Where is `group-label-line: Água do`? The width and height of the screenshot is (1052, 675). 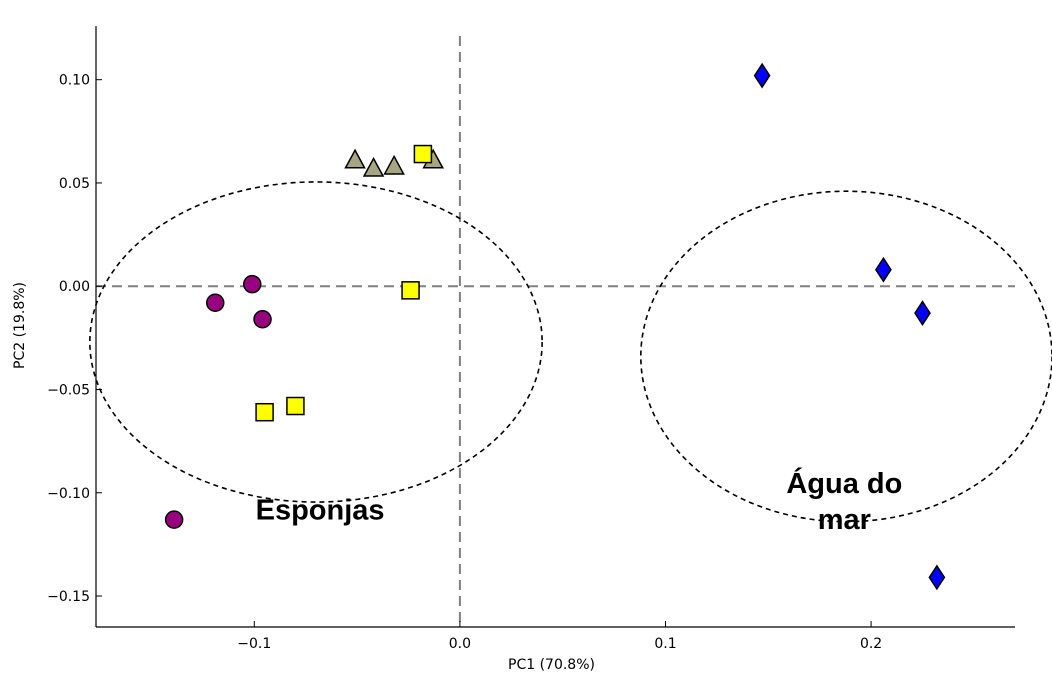
group-label-line: Água do is located at coordinates (844, 483).